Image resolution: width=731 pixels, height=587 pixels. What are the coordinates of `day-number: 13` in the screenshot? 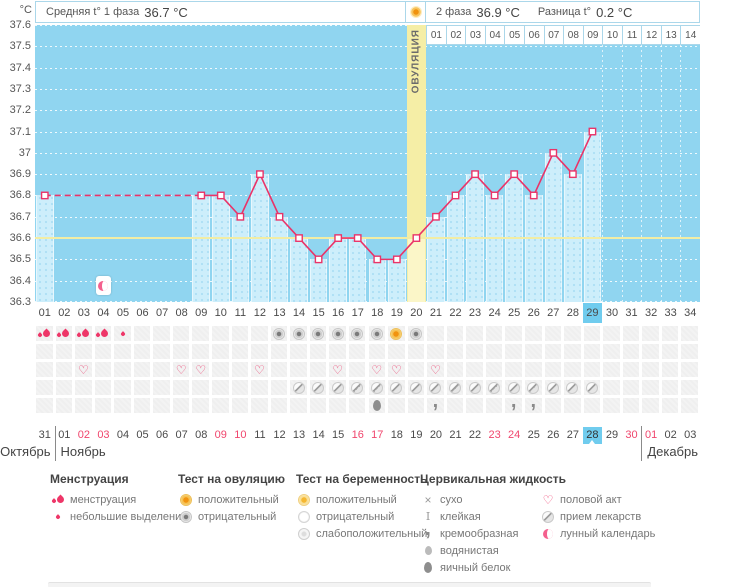 It's located at (279, 313).